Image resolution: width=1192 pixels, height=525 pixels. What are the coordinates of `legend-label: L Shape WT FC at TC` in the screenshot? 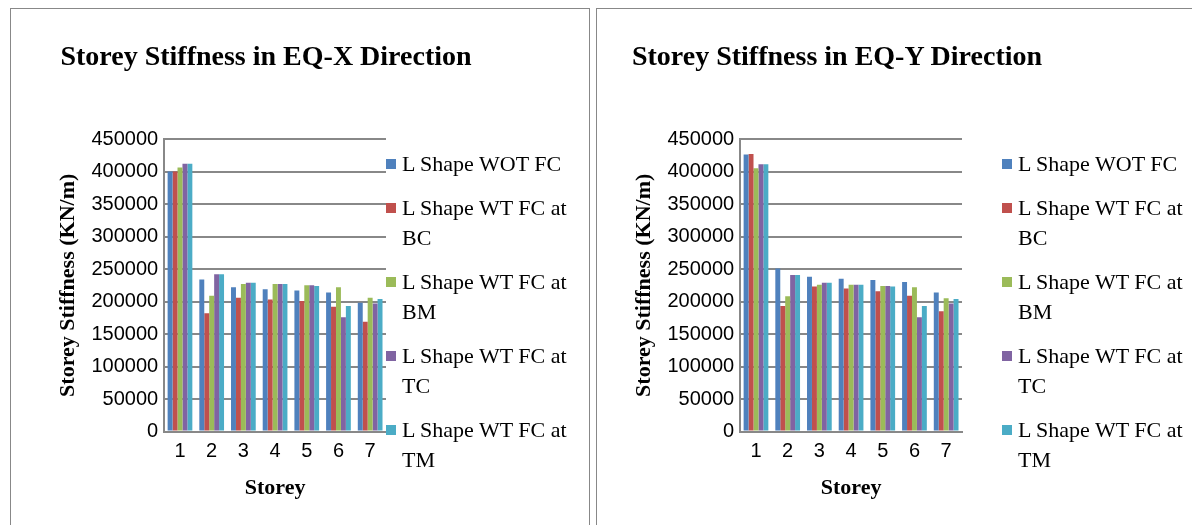 It's located at (1101, 371).